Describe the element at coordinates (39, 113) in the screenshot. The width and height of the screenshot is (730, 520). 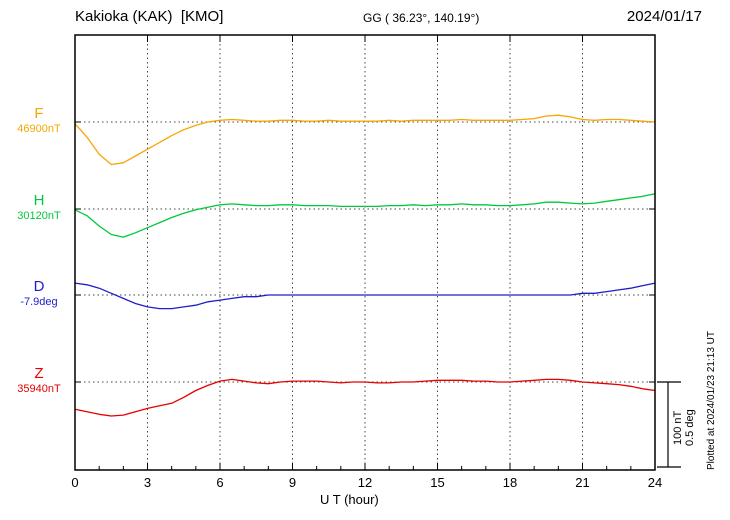
I see `channel-name-F: F` at that location.